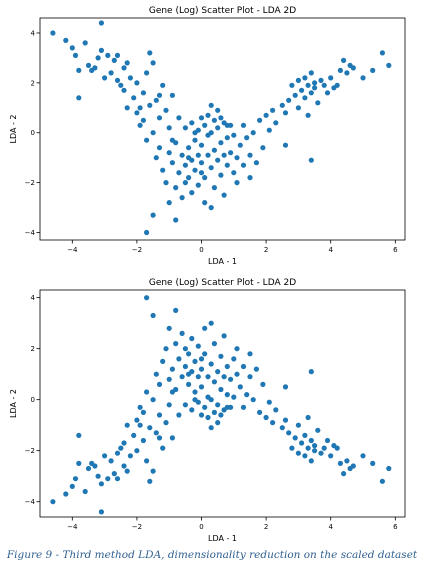  I want to click on chart1-y-tick-label: 4, so click(33, 33).